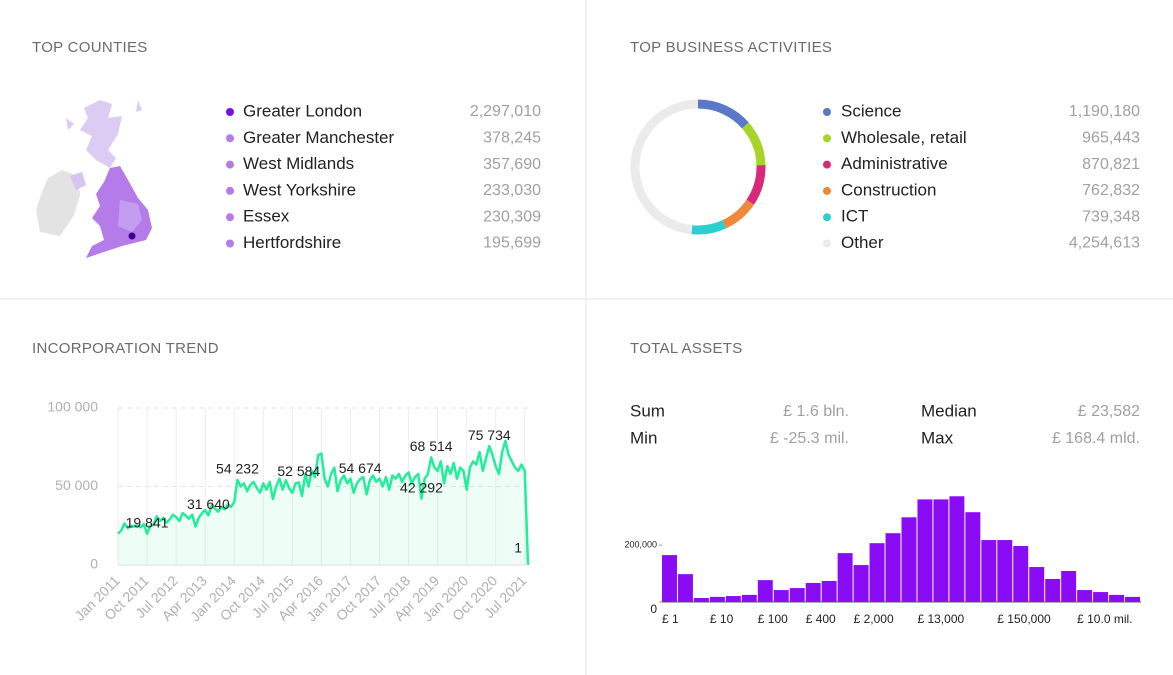 The width and height of the screenshot is (1173, 675). What do you see at coordinates (1104, 111) in the screenshot?
I see `legend-value: 1,190,180` at bounding box center [1104, 111].